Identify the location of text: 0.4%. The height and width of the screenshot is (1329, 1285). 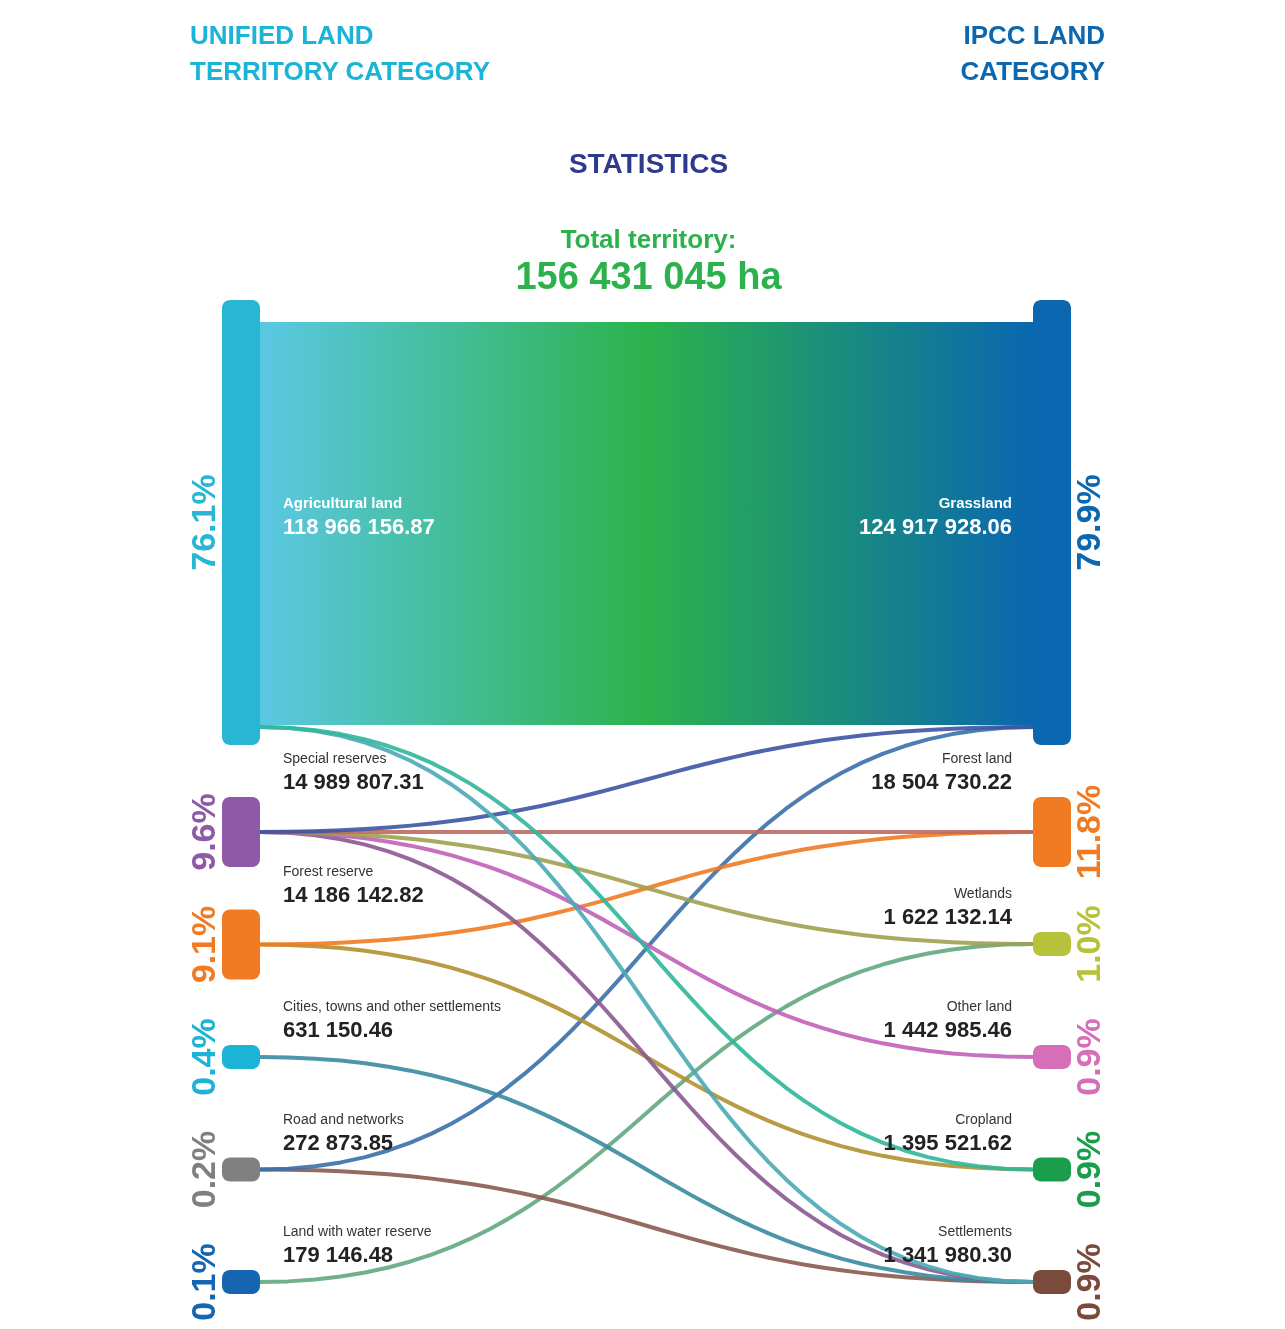
(203, 1057).